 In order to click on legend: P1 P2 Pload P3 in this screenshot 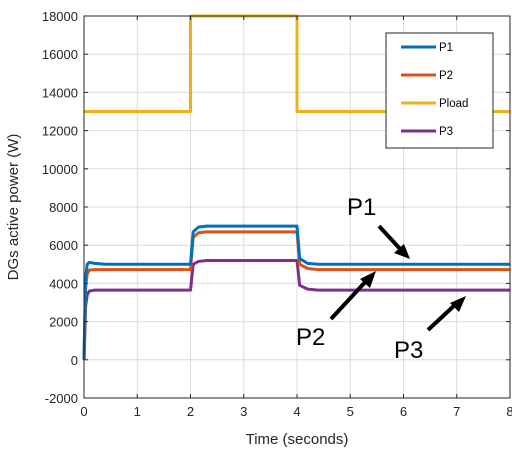, I will do `click(439, 90)`.